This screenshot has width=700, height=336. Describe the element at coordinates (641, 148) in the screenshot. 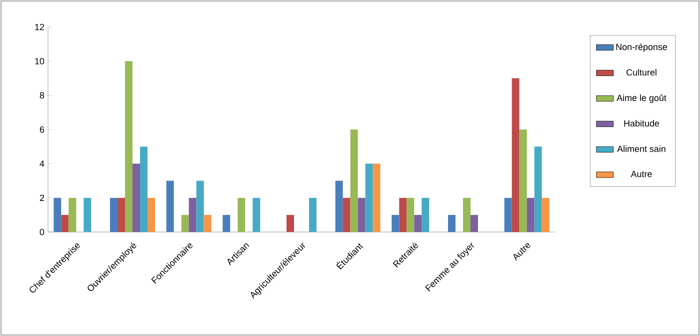

I see `legend-label: Aliment sain` at that location.